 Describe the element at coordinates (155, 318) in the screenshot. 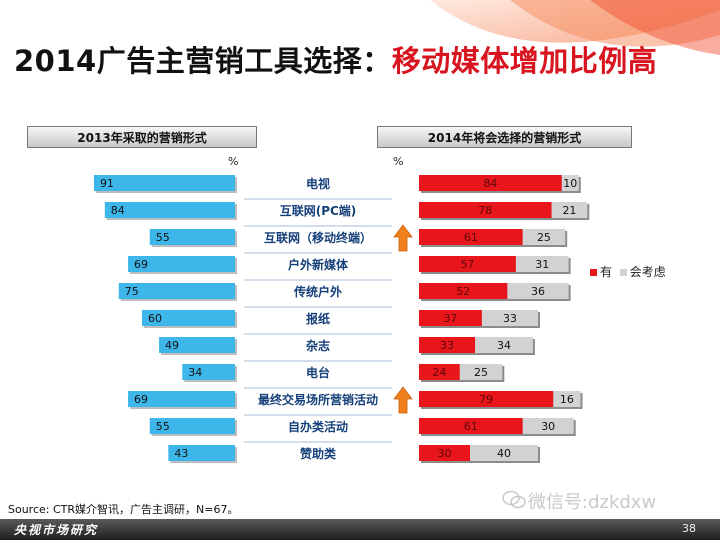

I see `left-bar-value: 60` at that location.